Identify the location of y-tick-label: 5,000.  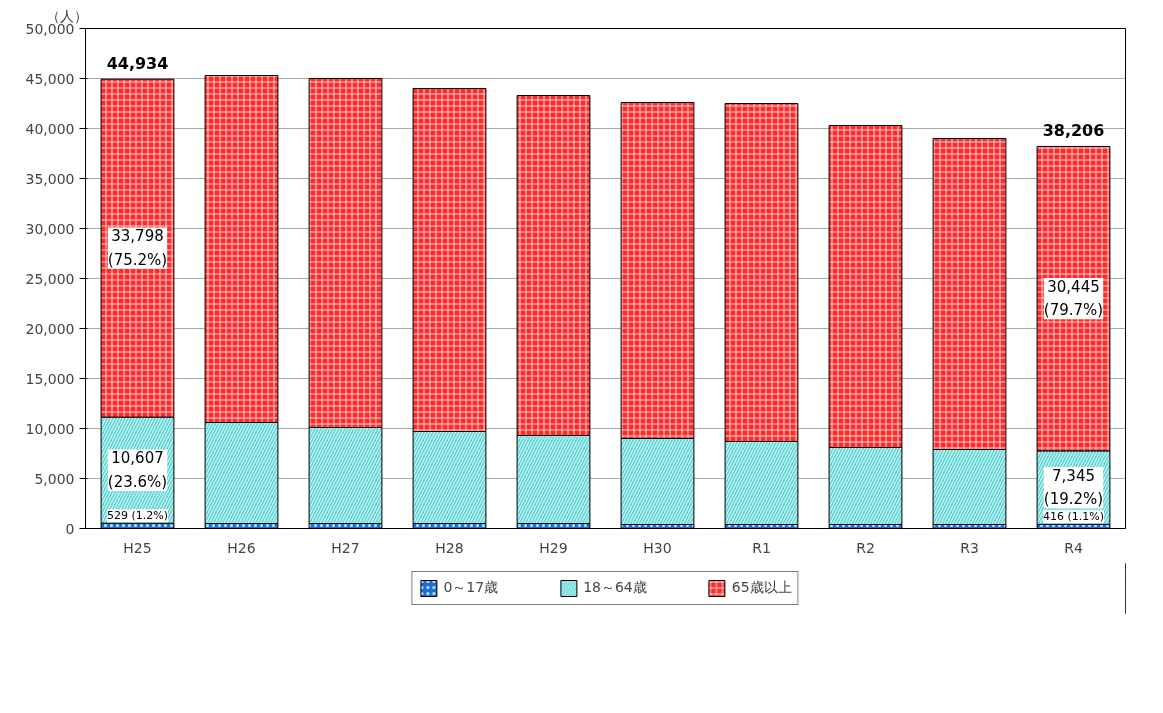
(54, 478).